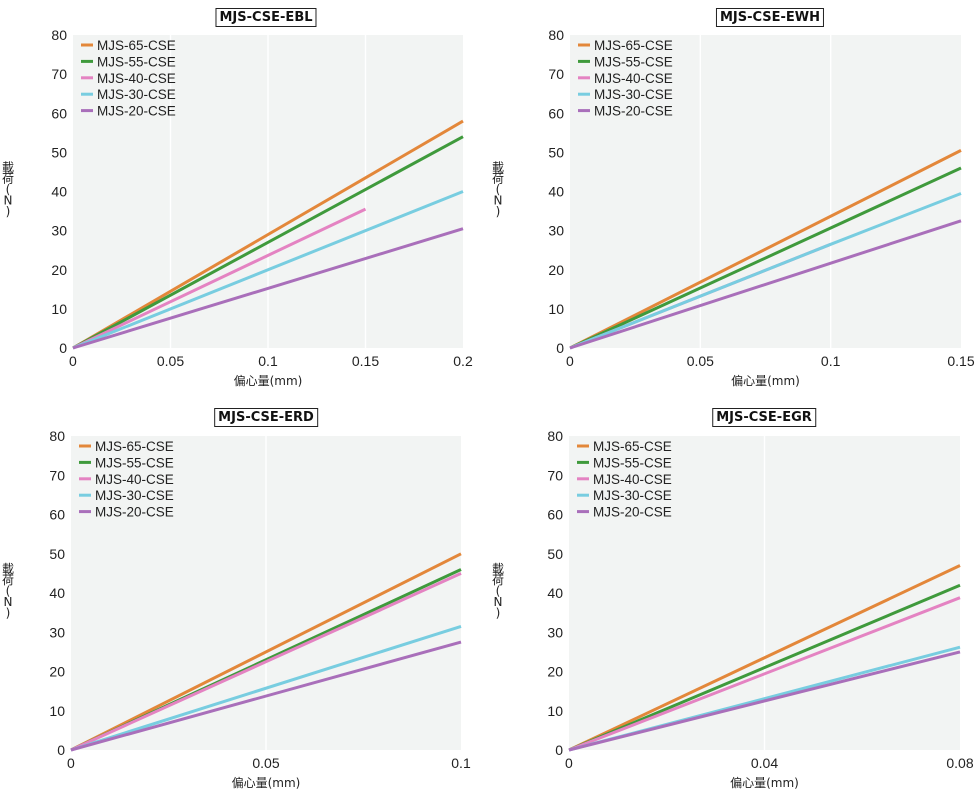  What do you see at coordinates (770, 17) in the screenshot?
I see `chart-title: MJS-CSE-EWH` at bounding box center [770, 17].